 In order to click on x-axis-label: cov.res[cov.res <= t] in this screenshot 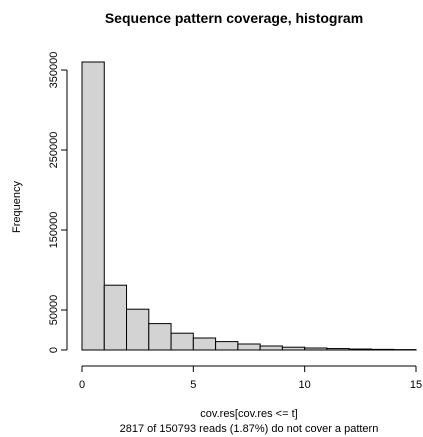, I will do `click(248, 414)`.